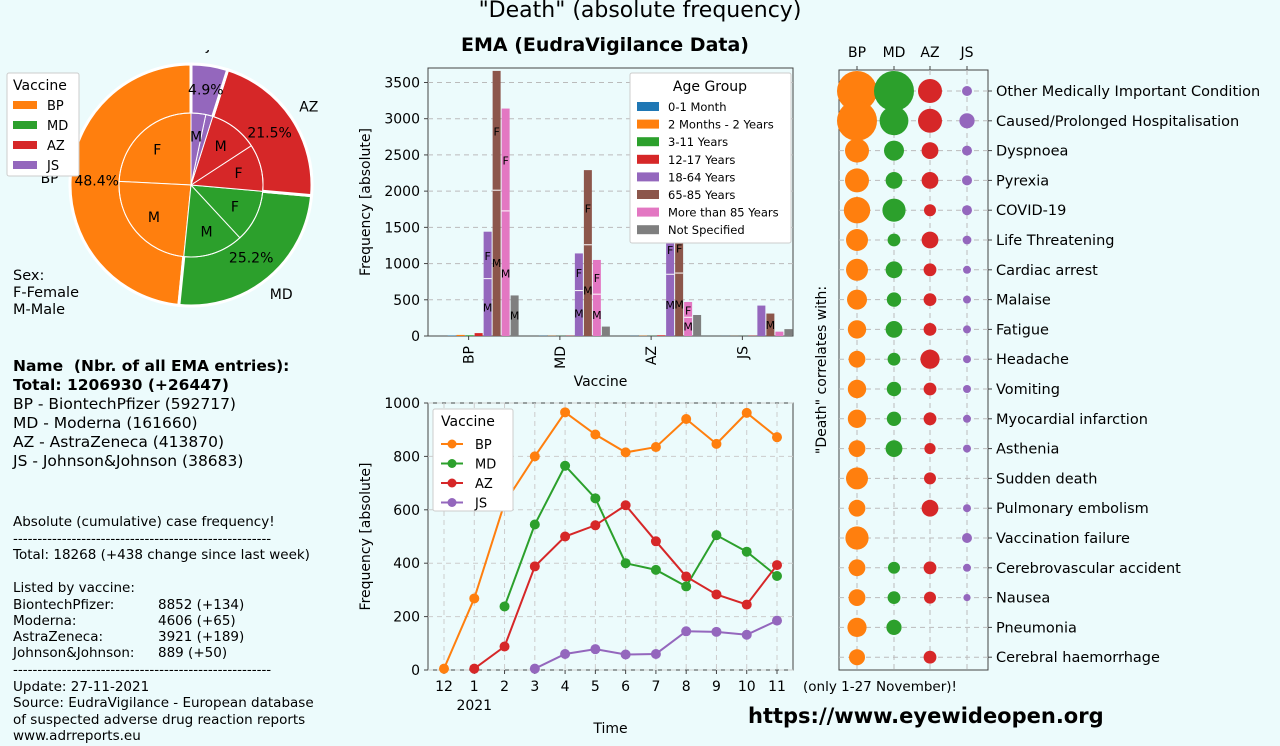 The height and width of the screenshot is (746, 1280). Describe the element at coordinates (1023, 599) in the screenshot. I see `bubble-row-label: Nausea` at that location.